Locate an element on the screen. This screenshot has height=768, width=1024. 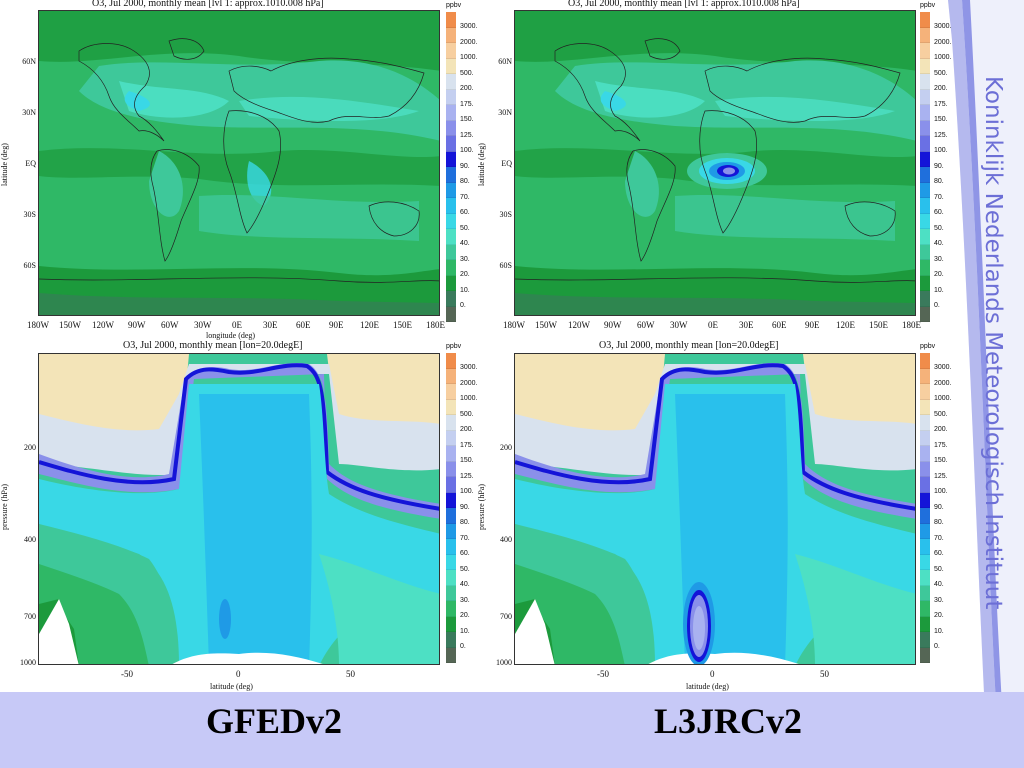
l3jrc-map-ytick: 30N is located at coordinates (505, 112).